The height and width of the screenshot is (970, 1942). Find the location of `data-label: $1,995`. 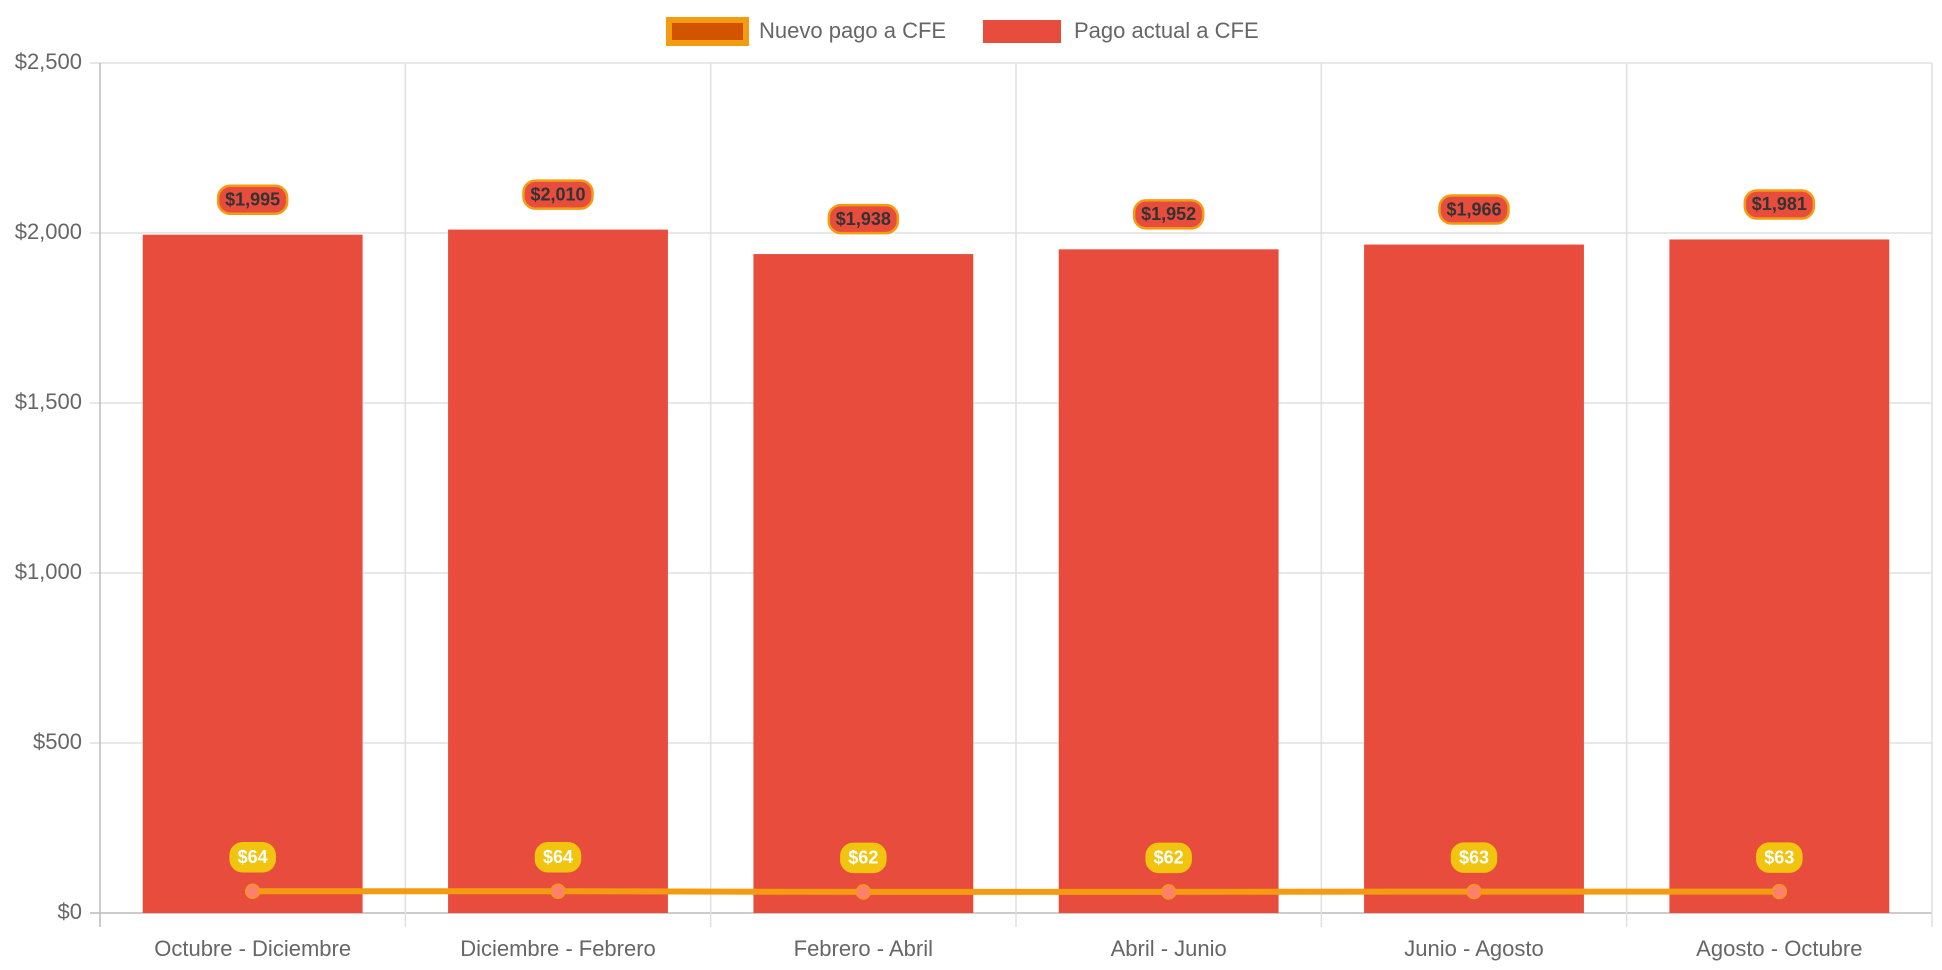

data-label: $1,995 is located at coordinates (252, 199).